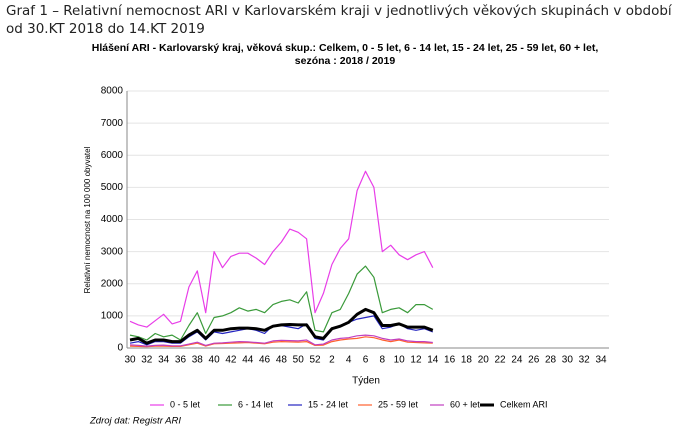 This screenshot has width=687, height=437. I want to click on x-tick-label: 38, so click(198, 360).